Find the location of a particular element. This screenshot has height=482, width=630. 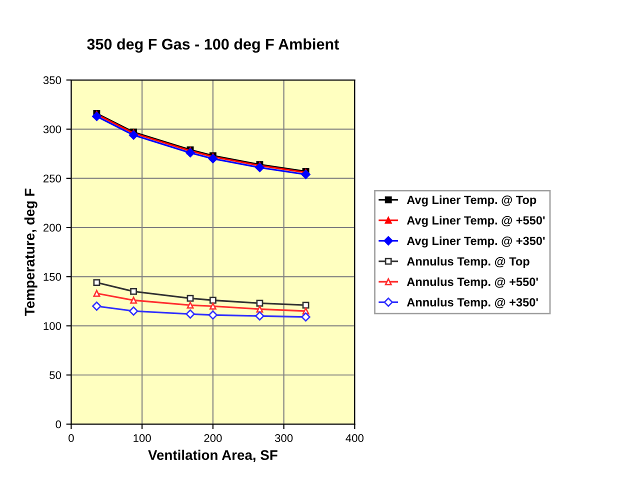

legend-label: Avg Liner Temp. @ +350' is located at coordinates (475, 242).